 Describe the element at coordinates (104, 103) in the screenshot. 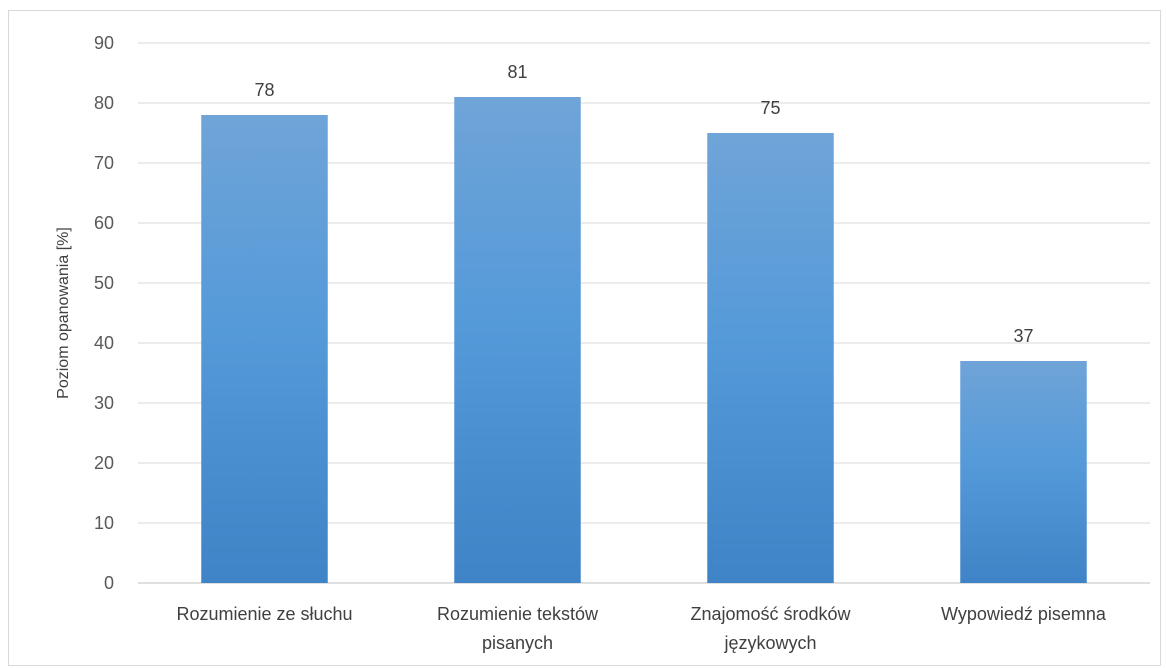

I see `y-tick-label: 80` at that location.